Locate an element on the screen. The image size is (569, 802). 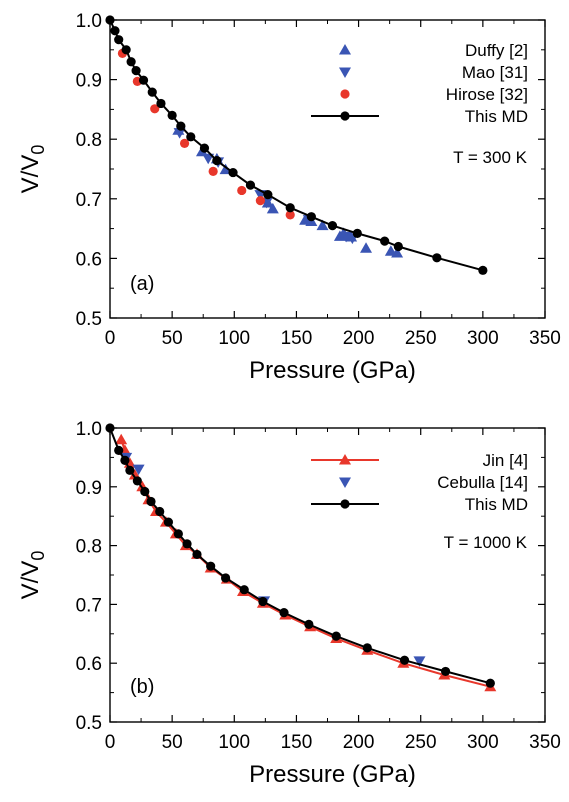
x-tick-label: 150 is located at coordinates (297, 338).